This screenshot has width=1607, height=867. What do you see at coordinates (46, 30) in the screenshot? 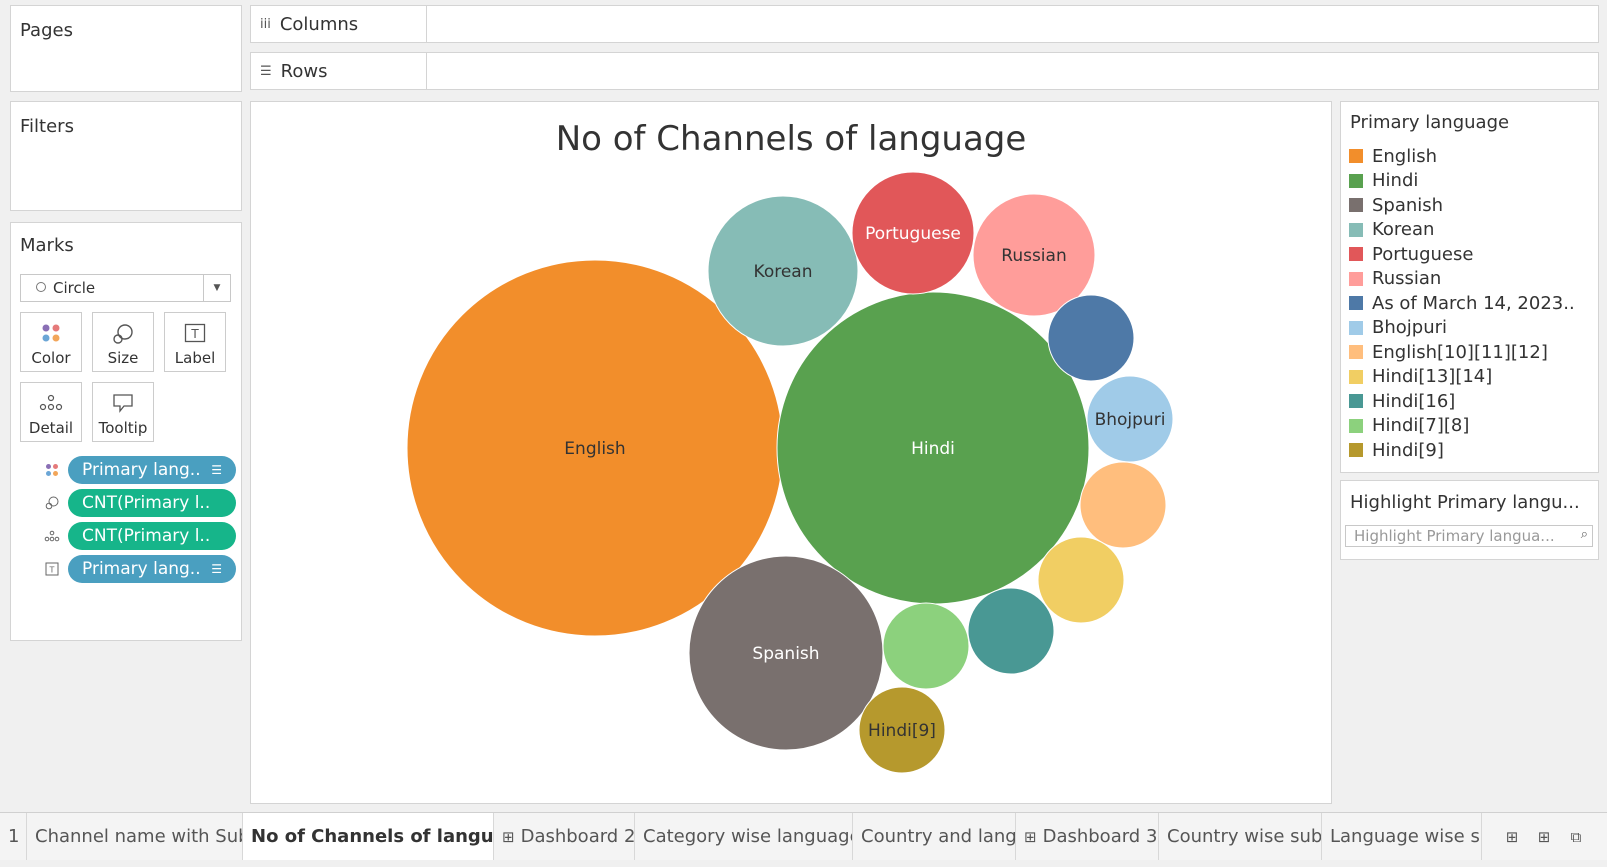
I see `pages-title: Pages` at bounding box center [46, 30].